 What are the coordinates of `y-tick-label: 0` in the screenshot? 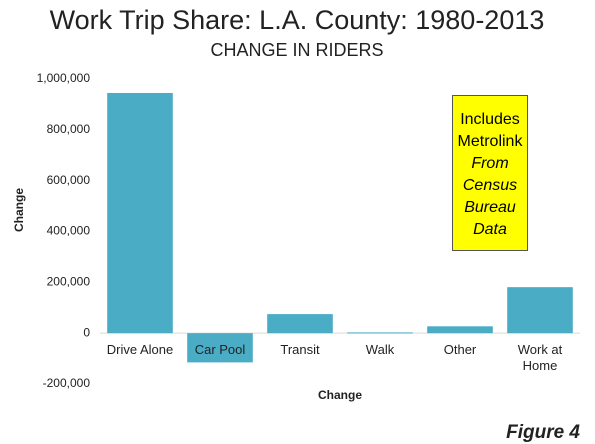 It's located at (86, 332).